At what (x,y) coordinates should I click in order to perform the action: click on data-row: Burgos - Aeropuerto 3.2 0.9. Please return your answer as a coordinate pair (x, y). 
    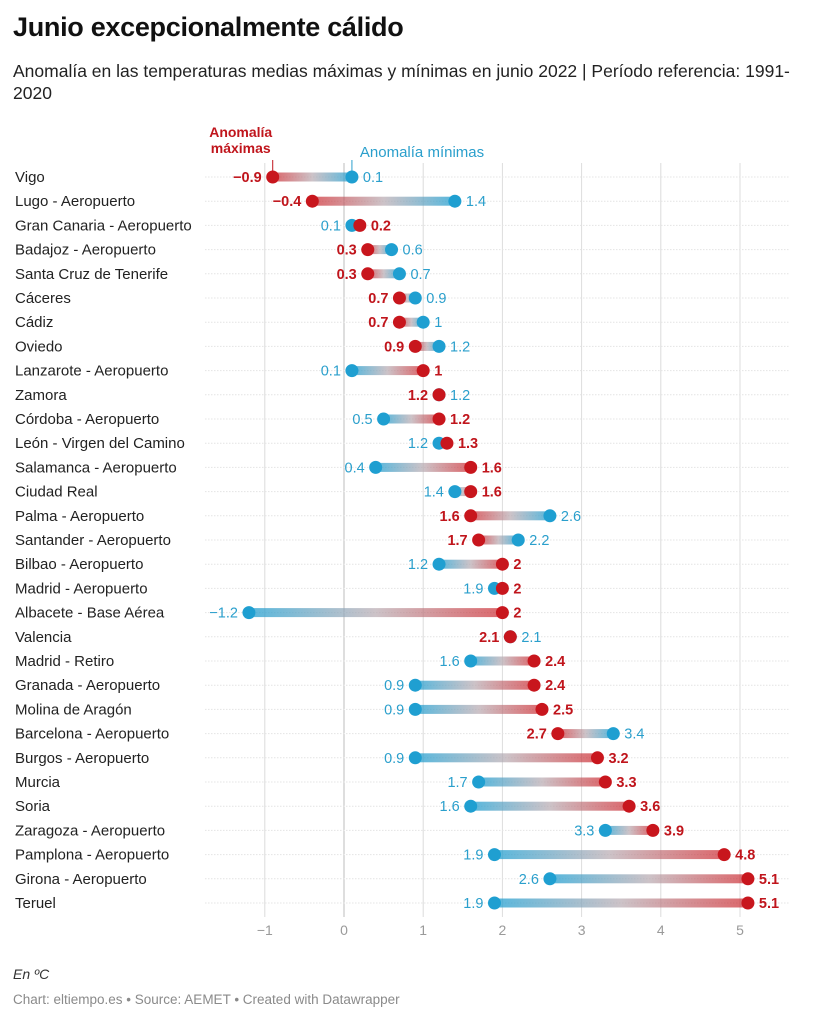
    Looking at the image, I should click on (402, 758).